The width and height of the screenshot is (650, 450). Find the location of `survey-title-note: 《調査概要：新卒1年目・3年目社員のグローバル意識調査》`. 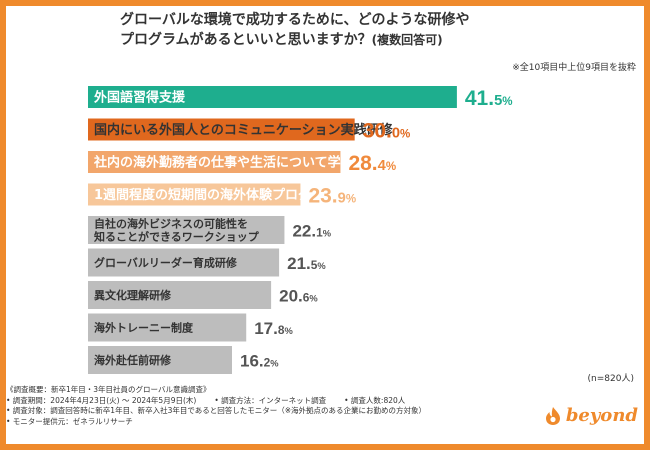

survey-title-note: 《調査概要：新卒1年目・3年目社員のグローバル意識調査》 is located at coordinates (108, 389).